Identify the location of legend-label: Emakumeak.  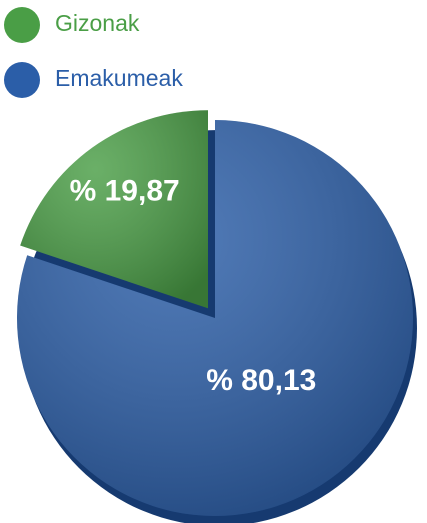
(119, 78).